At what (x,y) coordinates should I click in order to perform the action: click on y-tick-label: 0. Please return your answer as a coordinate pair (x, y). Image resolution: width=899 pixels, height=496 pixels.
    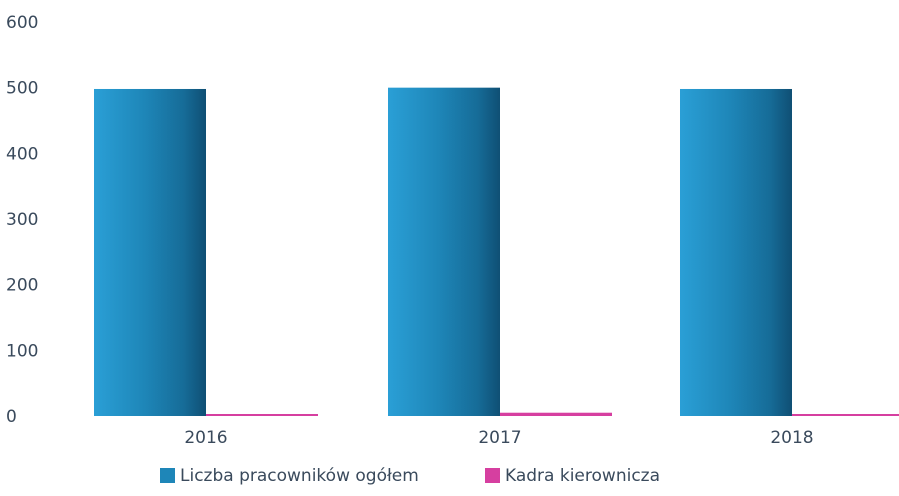
    Looking at the image, I should click on (11, 417).